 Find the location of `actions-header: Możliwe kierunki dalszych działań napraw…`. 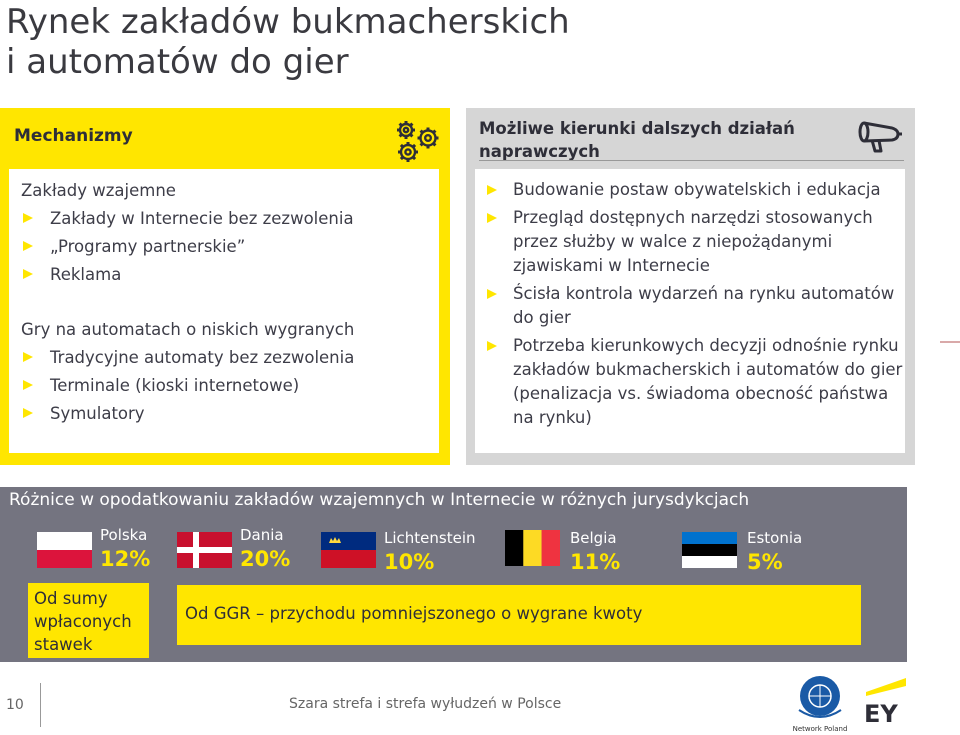

actions-header: Możliwe kierunki dalszych działań napraw… is located at coordinates (637, 140).